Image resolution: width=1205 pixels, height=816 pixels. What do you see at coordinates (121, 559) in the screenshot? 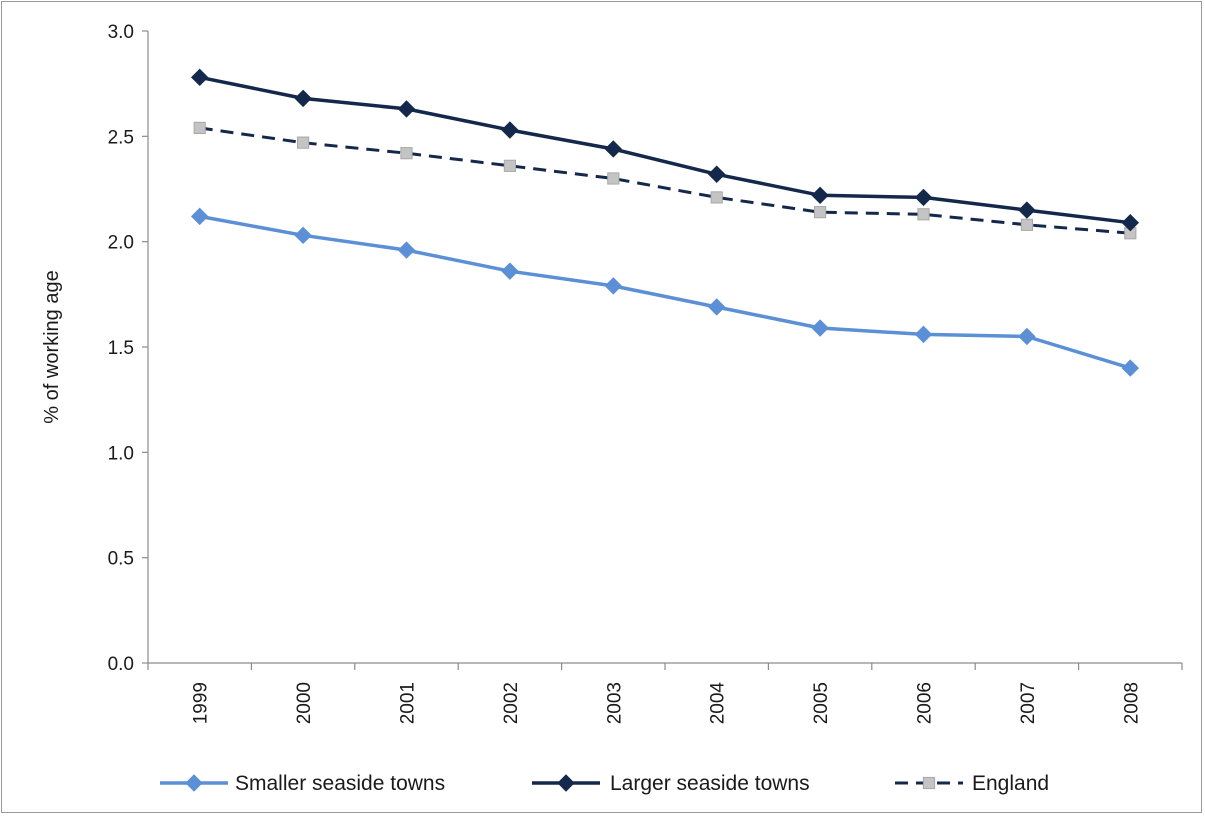
I see `y-tick-label: 0.5` at bounding box center [121, 559].